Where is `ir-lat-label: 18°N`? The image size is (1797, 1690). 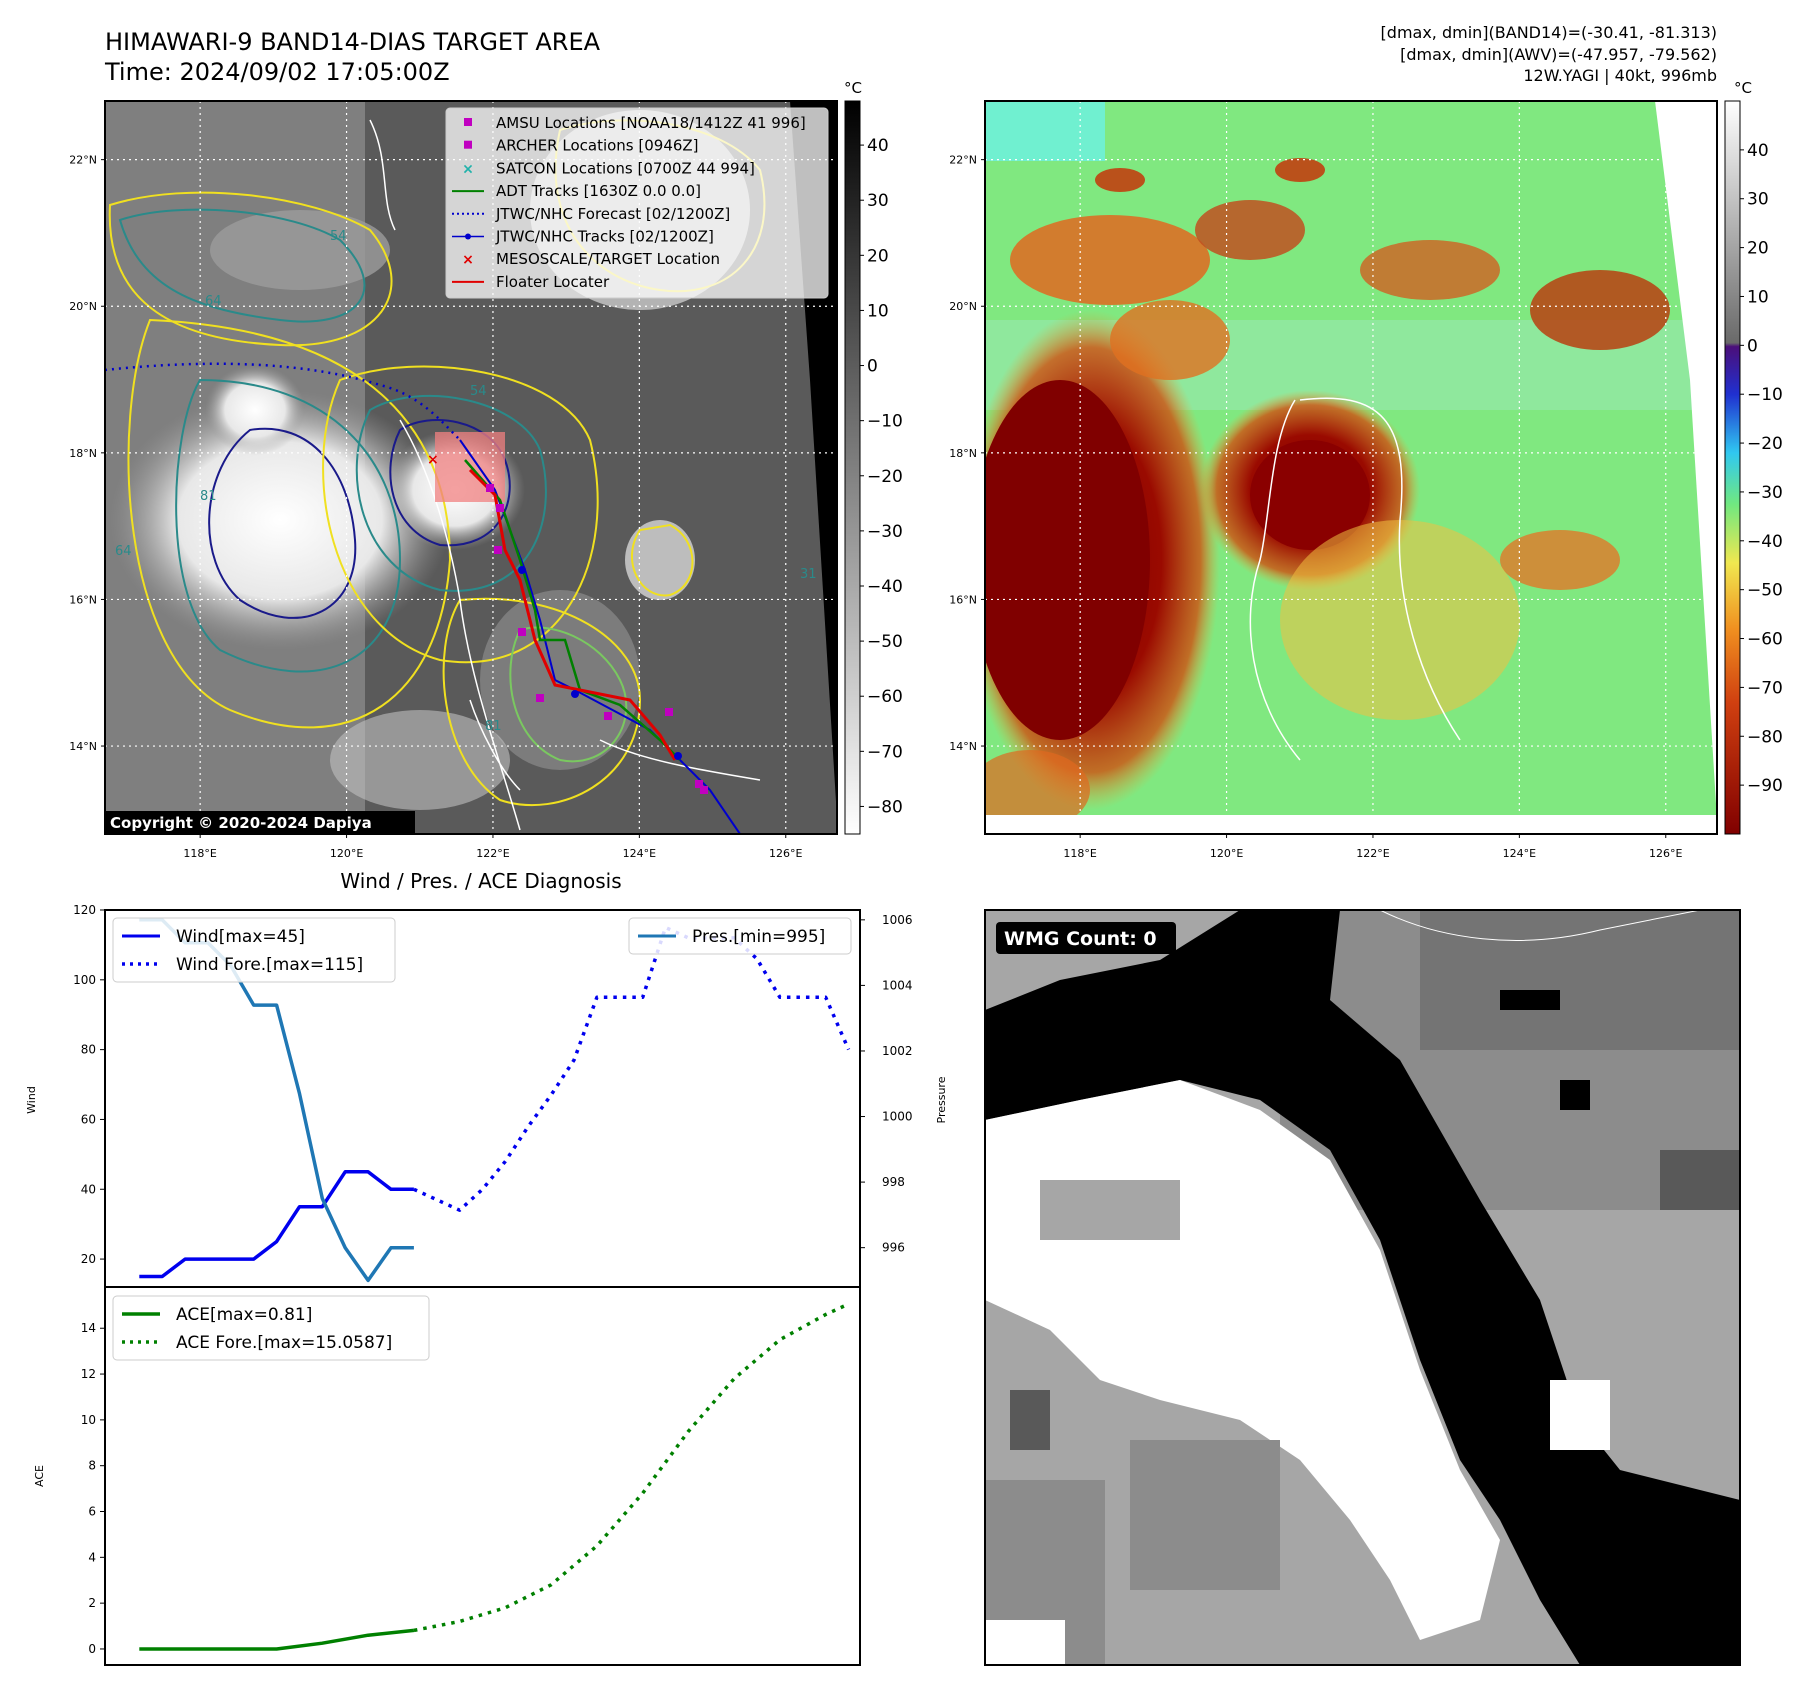 ir-lat-label: 18°N is located at coordinates (83, 453).